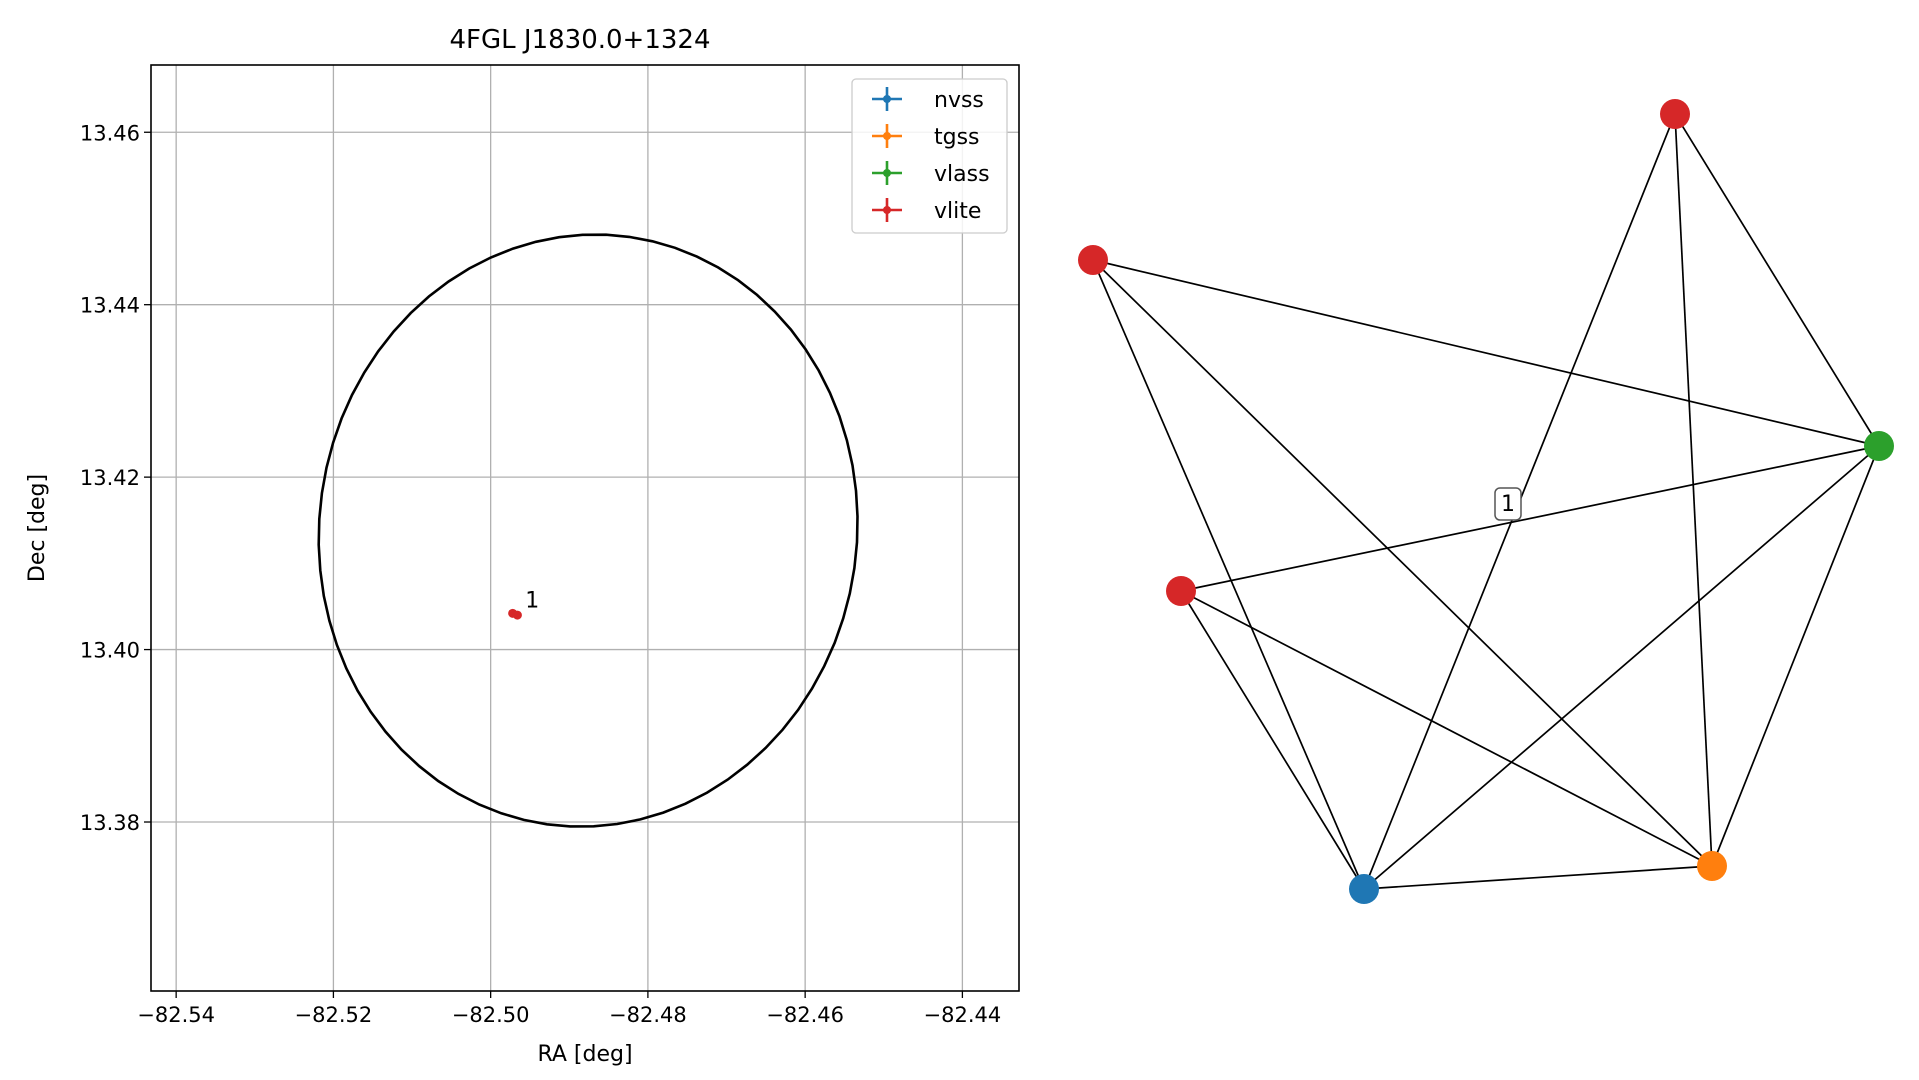 The image size is (1919, 1080). What do you see at coordinates (963, 1015) in the screenshot?
I see `x-tick-label: −82.44` at bounding box center [963, 1015].